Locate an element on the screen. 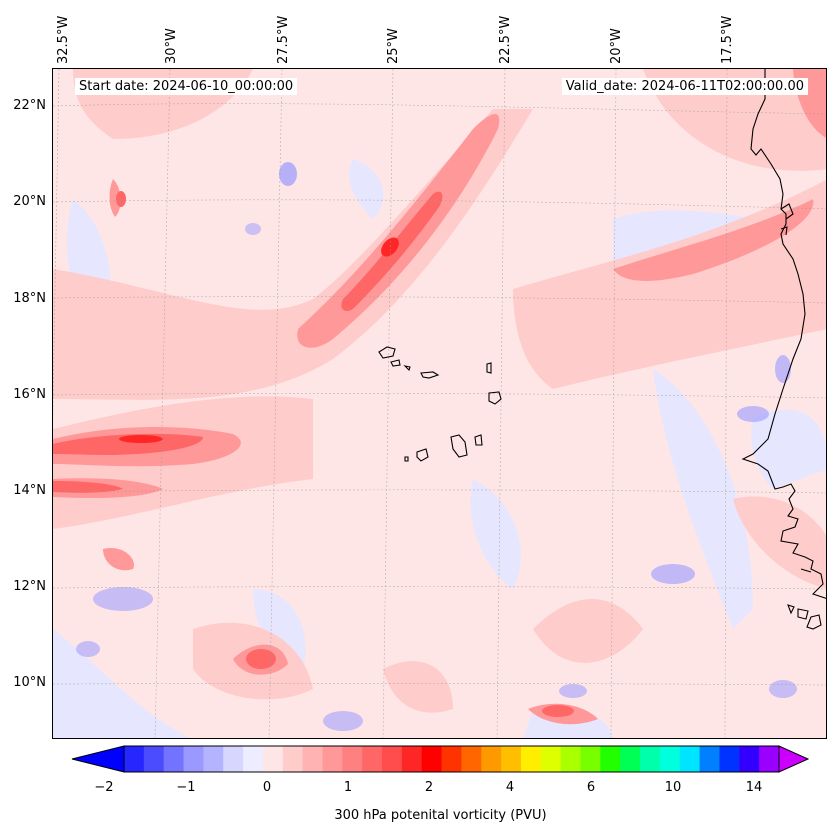 This screenshot has width=837, height=836. lon-label-32-5w: 32.5°W is located at coordinates (63, 39).